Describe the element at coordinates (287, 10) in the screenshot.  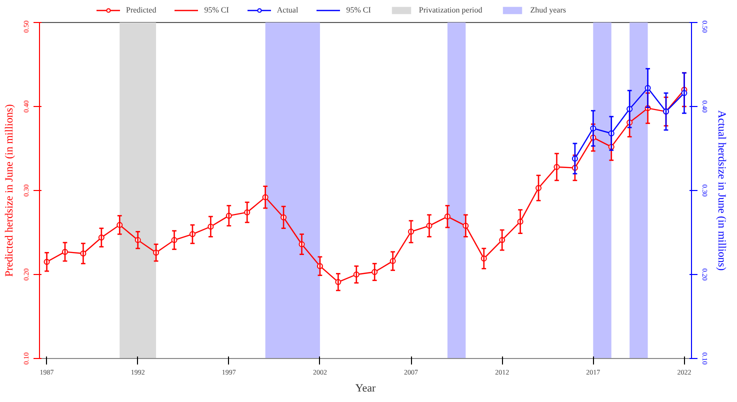
I see `legend-label: Actual` at that location.